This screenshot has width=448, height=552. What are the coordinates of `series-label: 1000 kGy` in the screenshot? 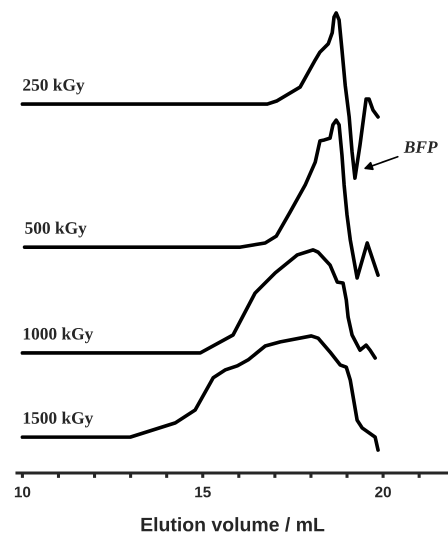 It's located at (59, 335).